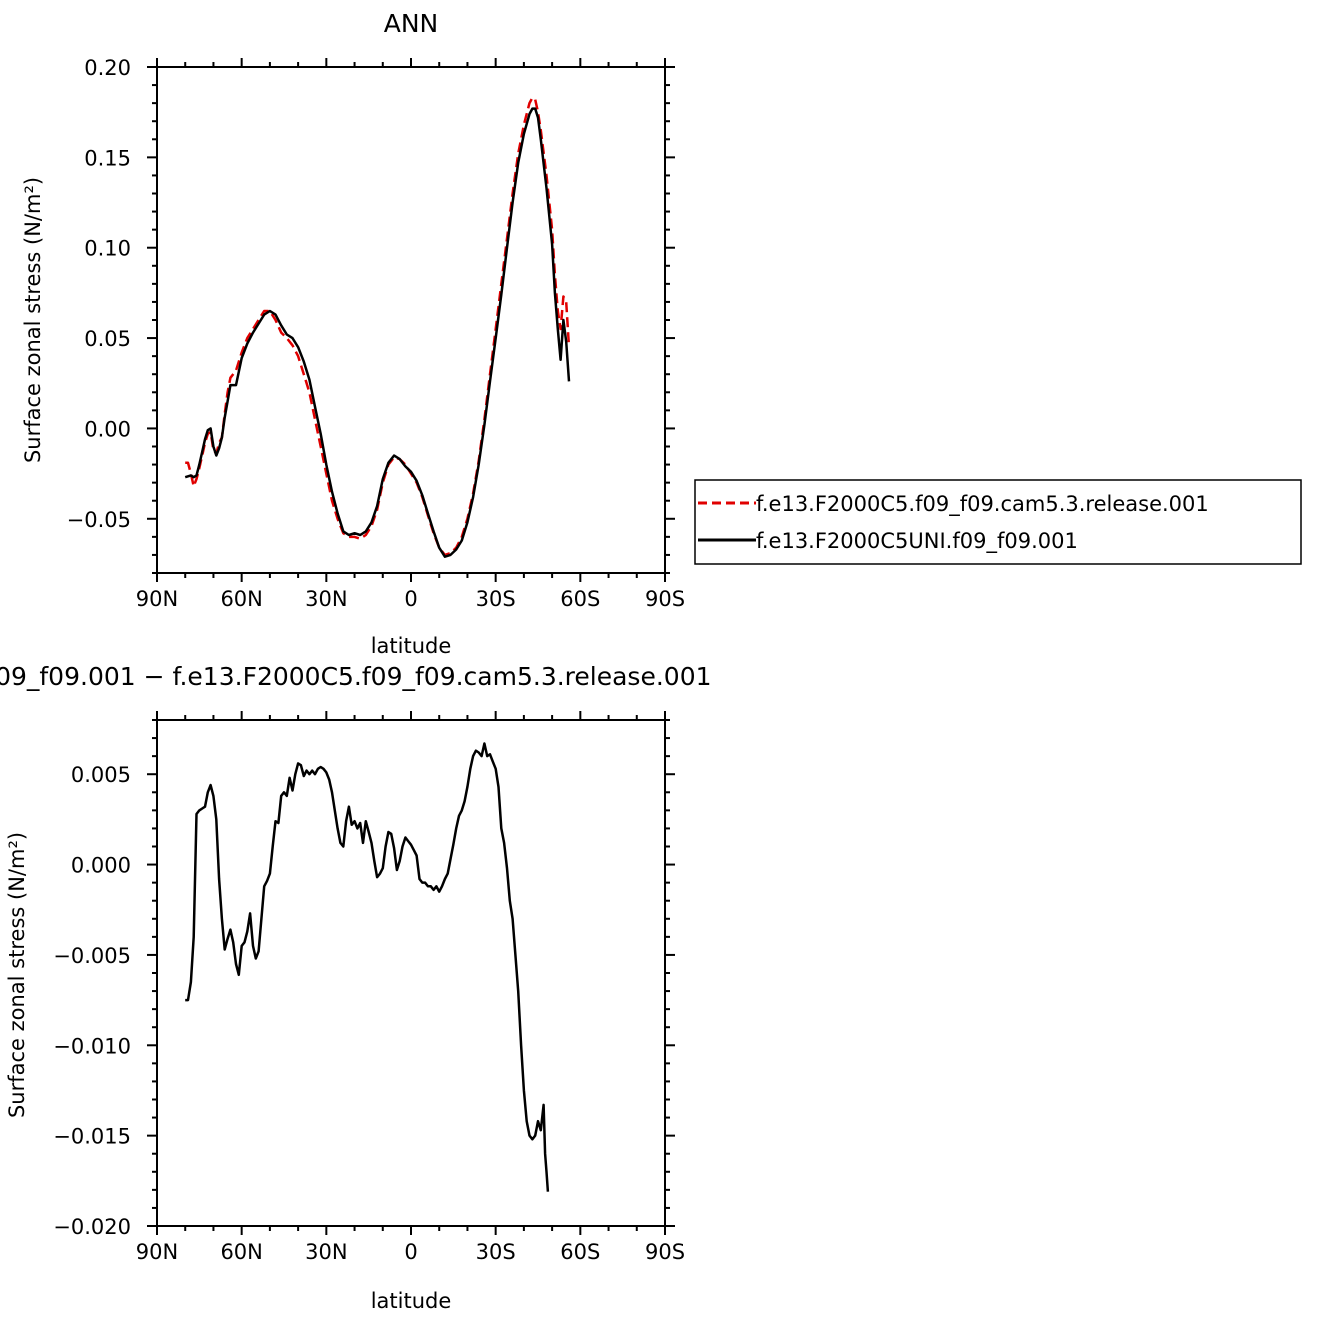  I want to click on legend-entry-2: f.e13.F2000C5UNI.f09_f09.001, so click(917, 541).